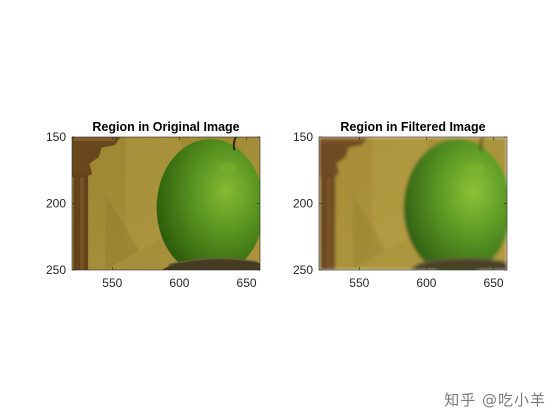  I want to click on ticks-original: 550 600 650 150 200 250, so click(153, 210).